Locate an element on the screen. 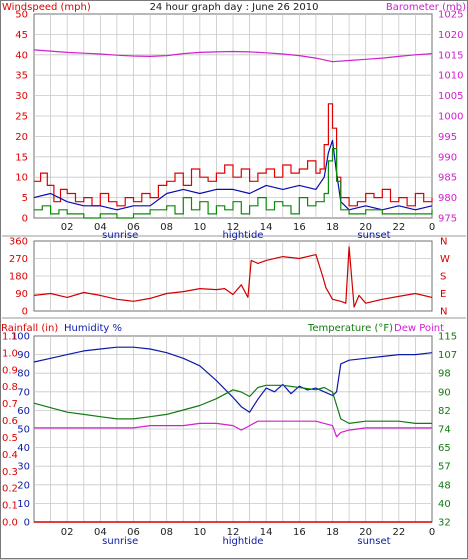  y2-tick-label: W is located at coordinates (445, 259).